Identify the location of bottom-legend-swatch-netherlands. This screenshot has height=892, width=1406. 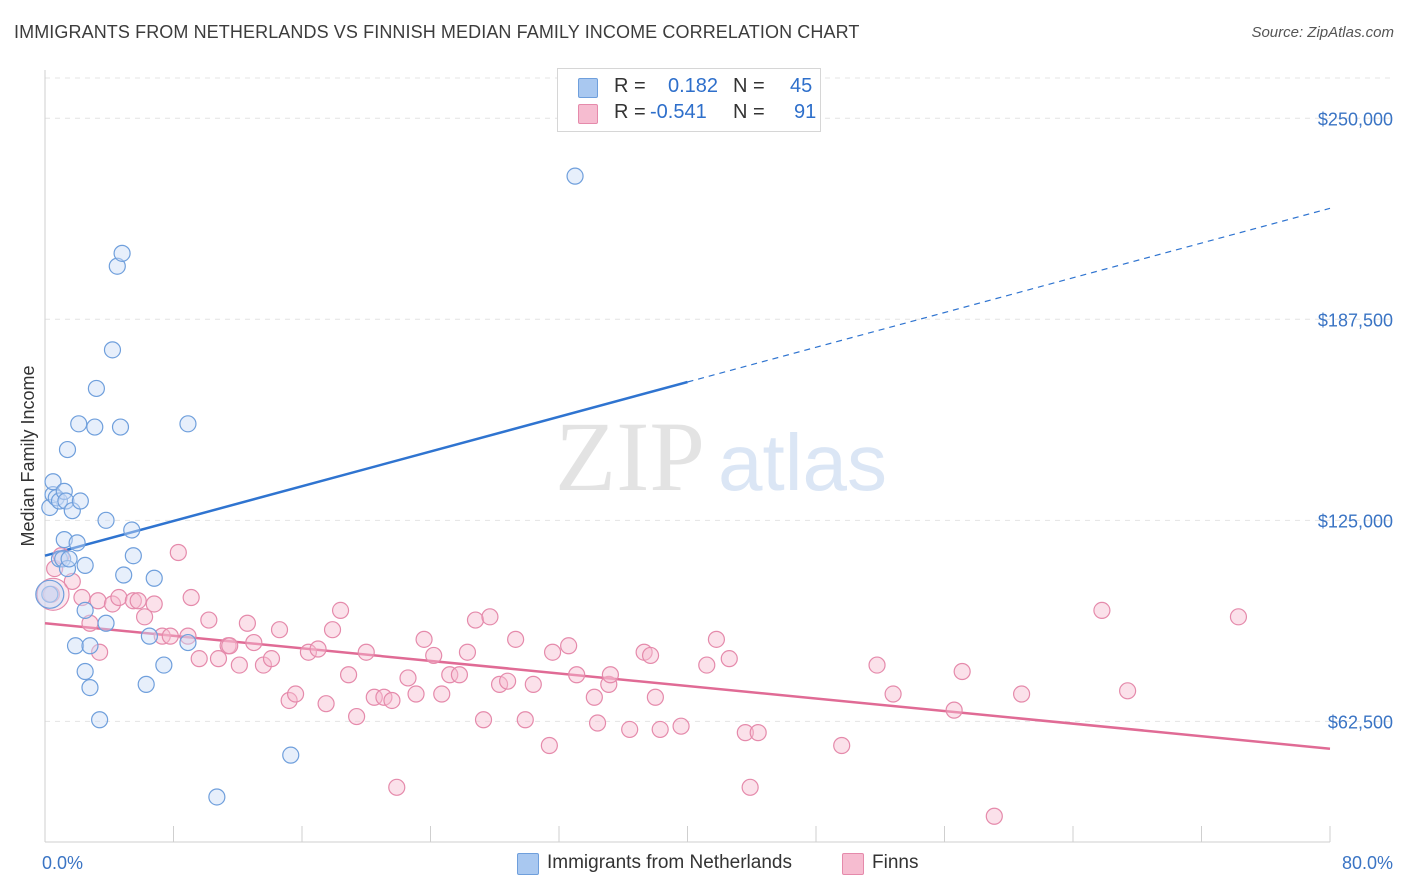
(528, 864).